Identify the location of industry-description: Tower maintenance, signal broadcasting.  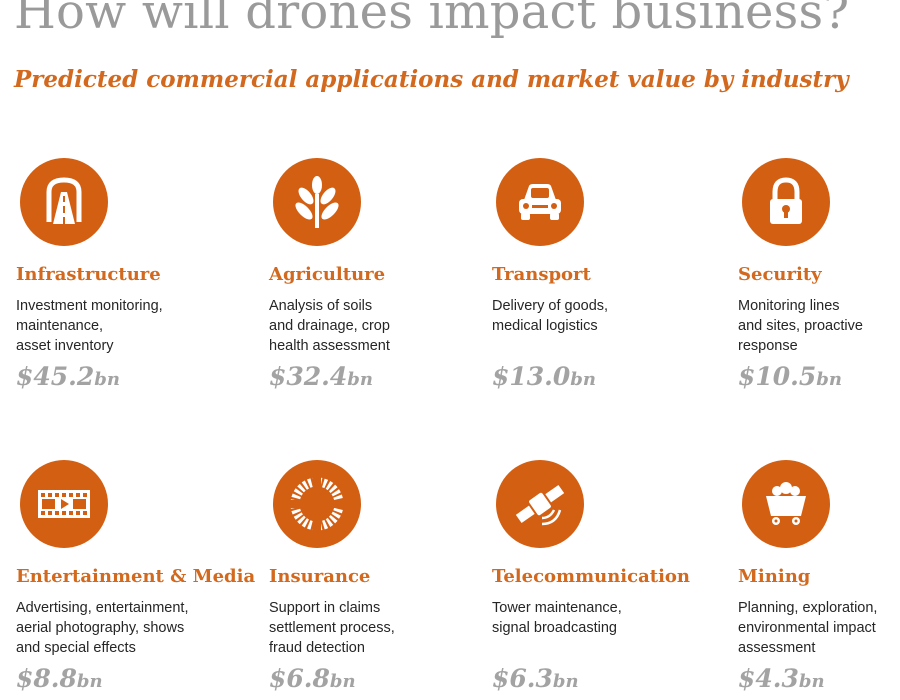
(557, 618).